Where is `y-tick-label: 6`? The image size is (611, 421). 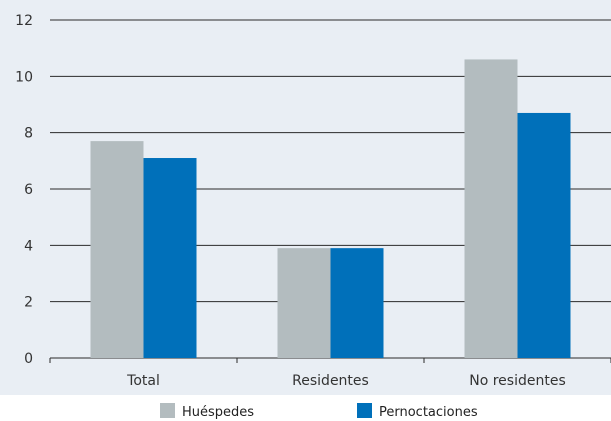
y-tick-label: 6 is located at coordinates (28, 190).